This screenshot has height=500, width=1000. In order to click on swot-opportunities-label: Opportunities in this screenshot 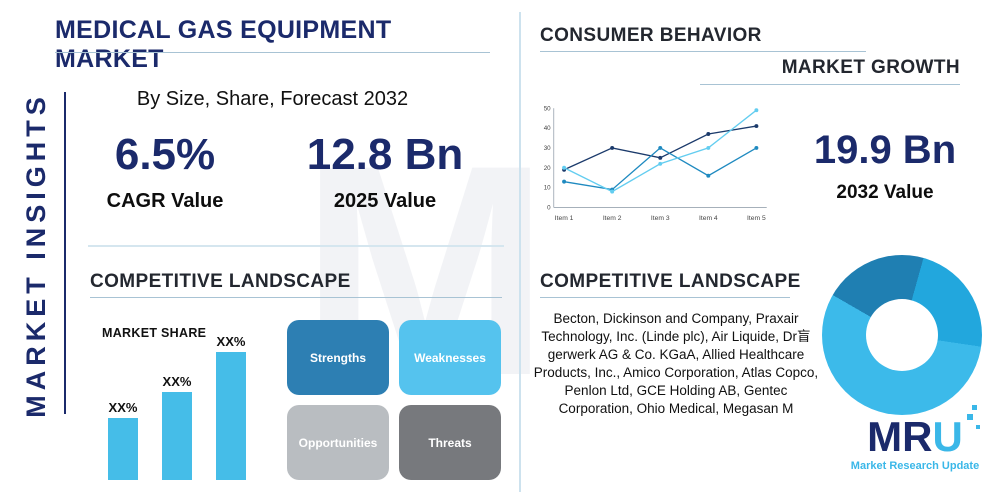, I will do `click(338, 442)`.